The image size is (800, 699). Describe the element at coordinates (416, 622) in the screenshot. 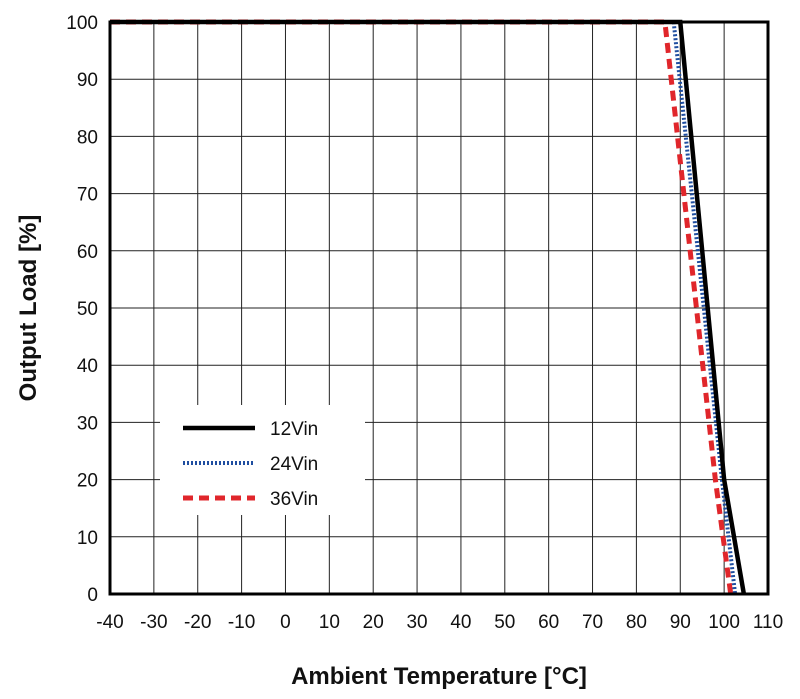

I see `x-tick-label: 30` at that location.